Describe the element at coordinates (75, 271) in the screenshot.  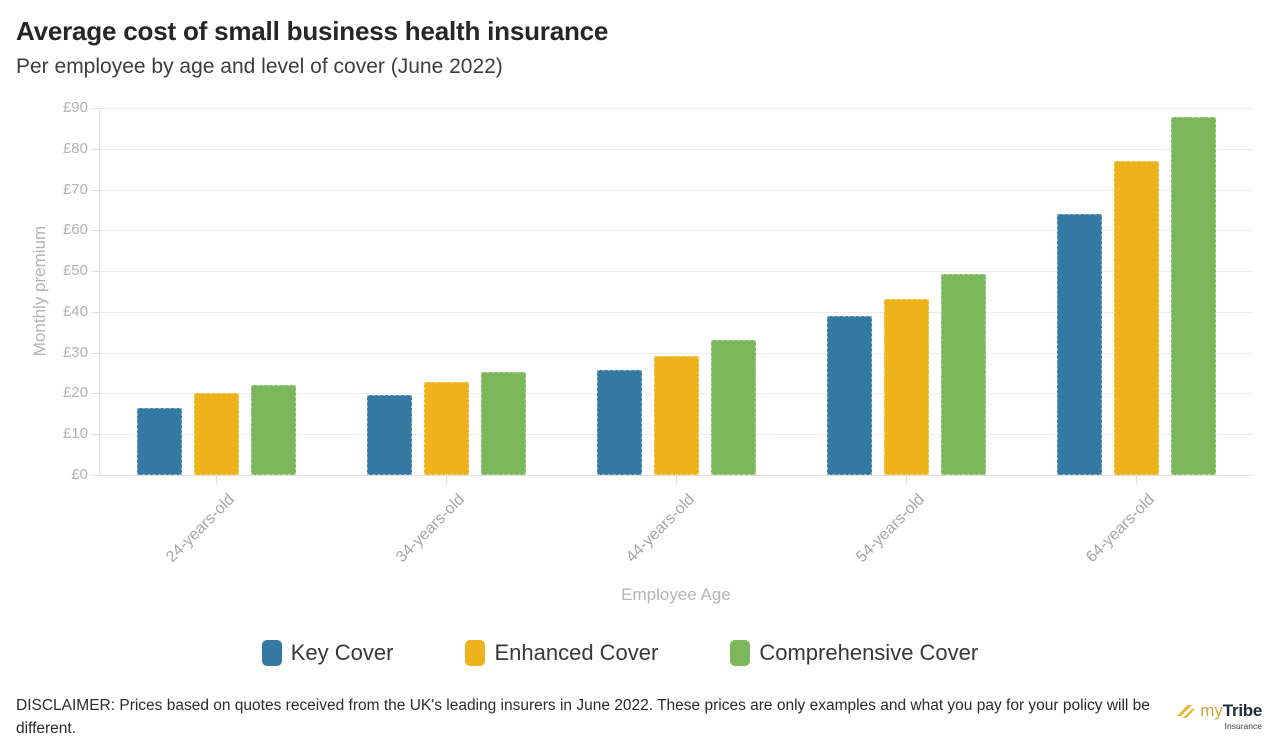
I see `y-tick-label-50: £50` at that location.